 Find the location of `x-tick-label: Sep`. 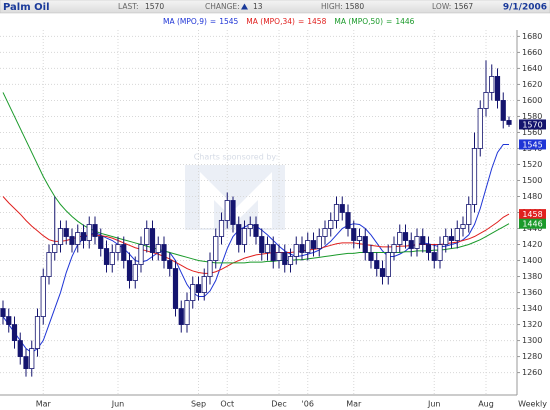

x-tick-label: Sep is located at coordinates (198, 404).